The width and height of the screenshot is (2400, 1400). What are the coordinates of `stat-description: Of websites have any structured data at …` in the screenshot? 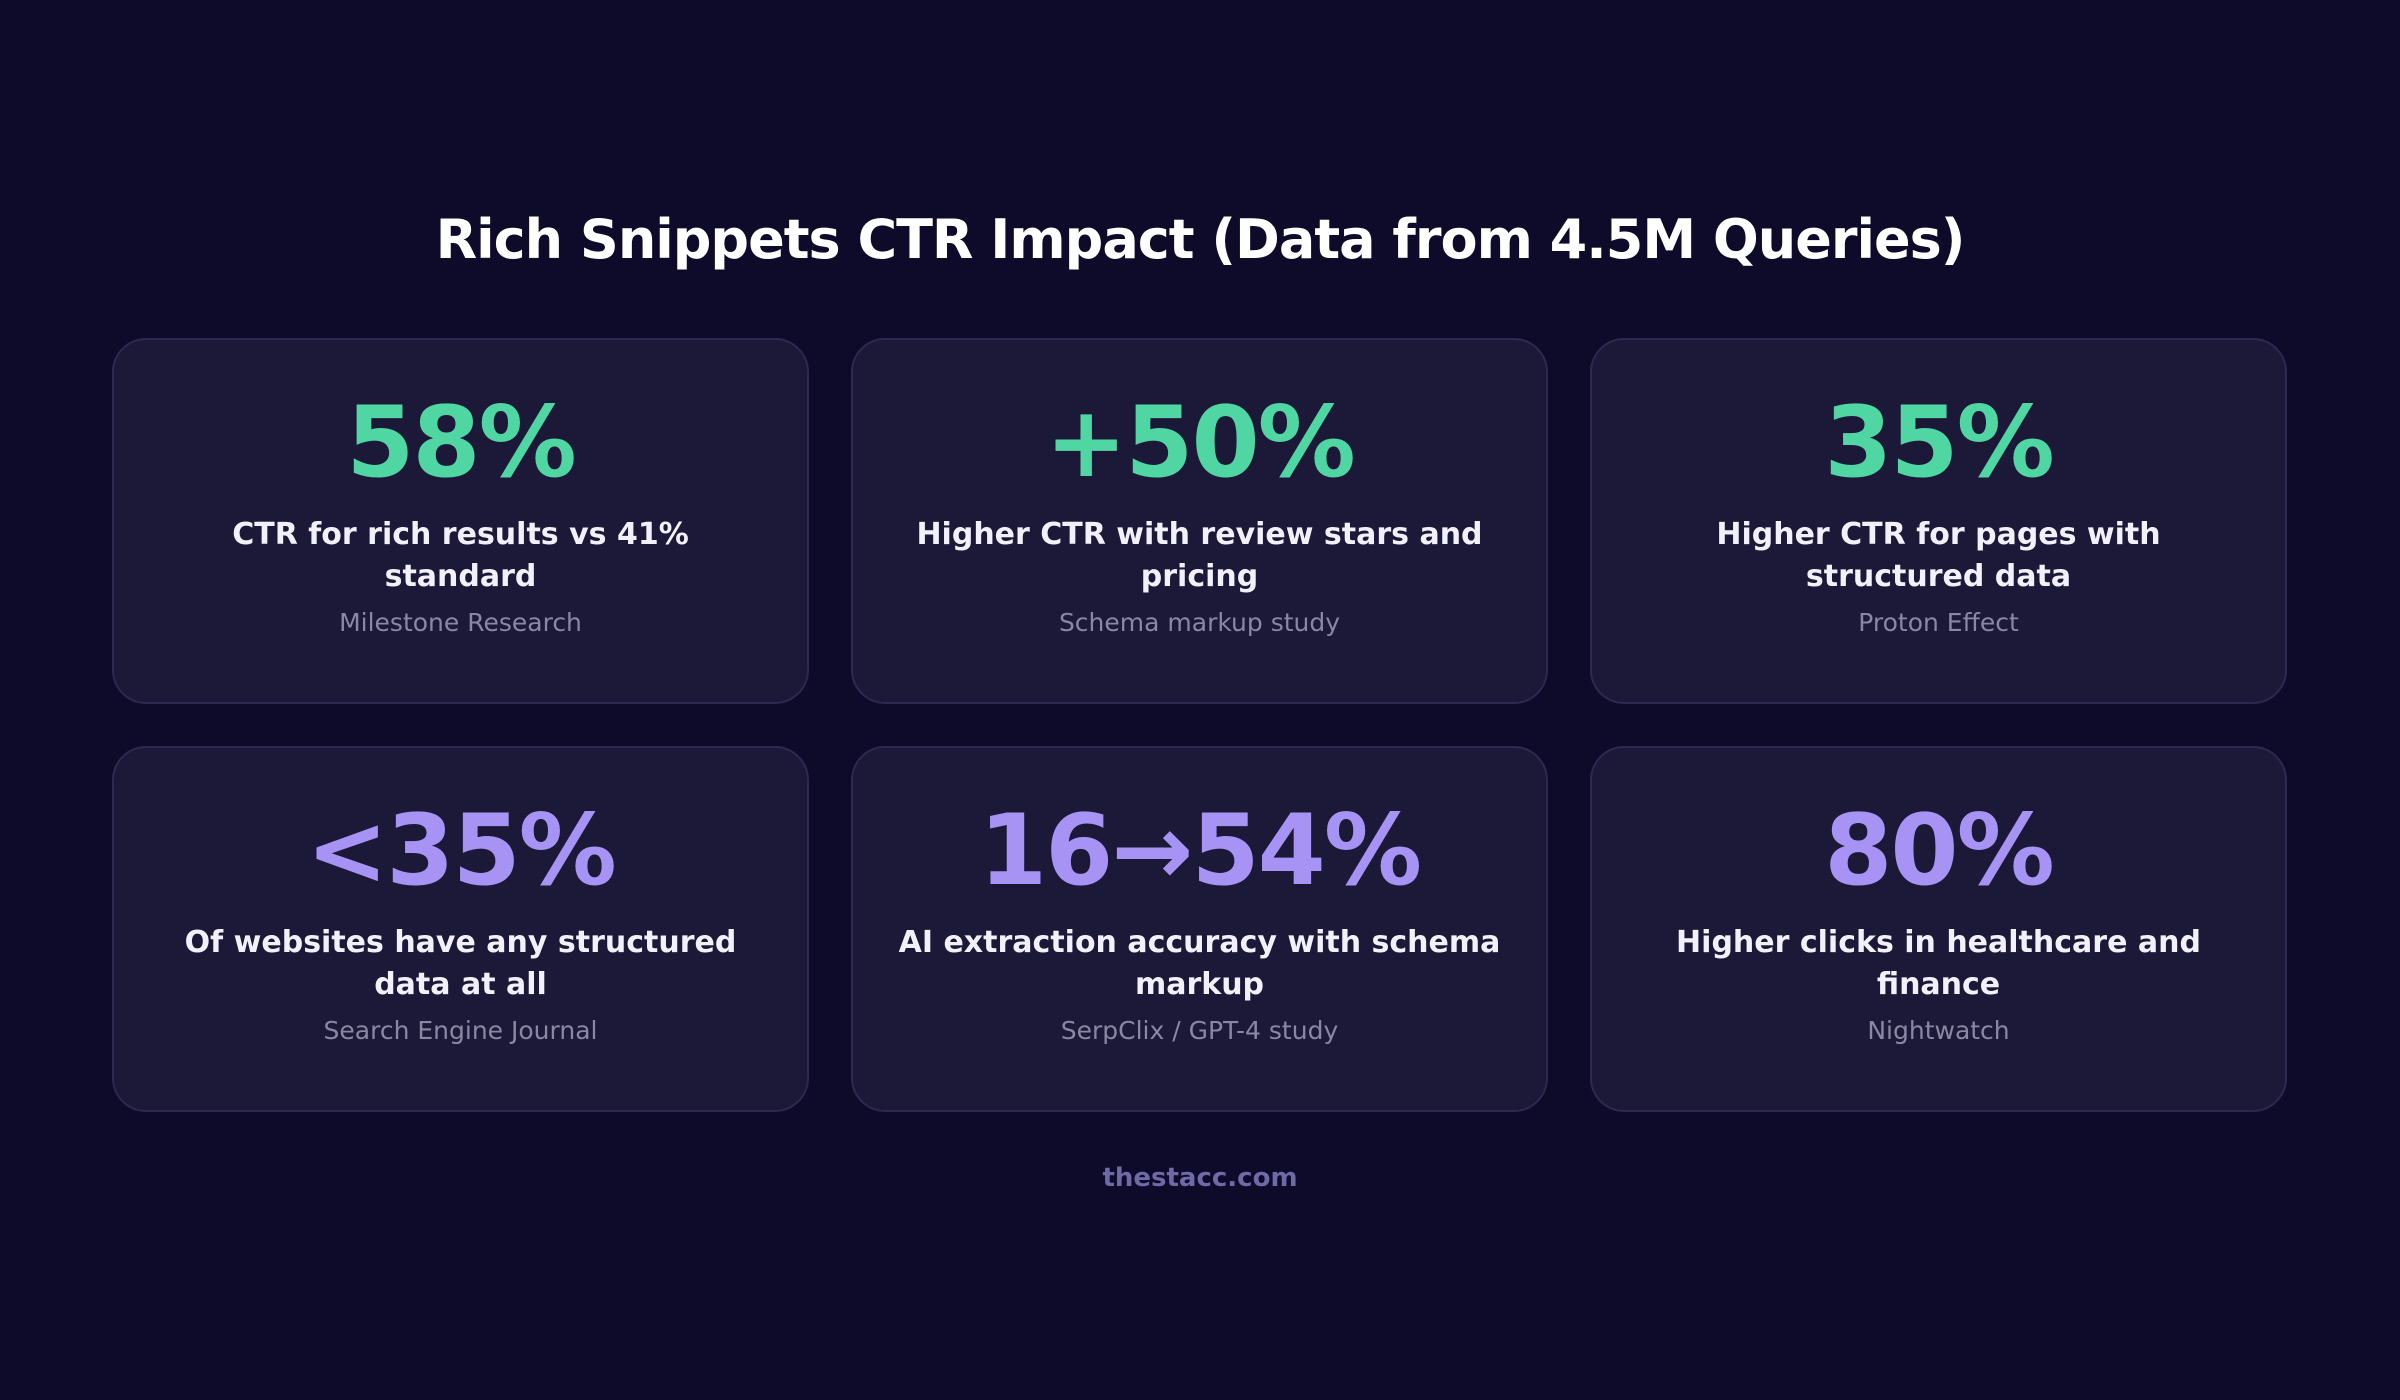 It's located at (460, 963).